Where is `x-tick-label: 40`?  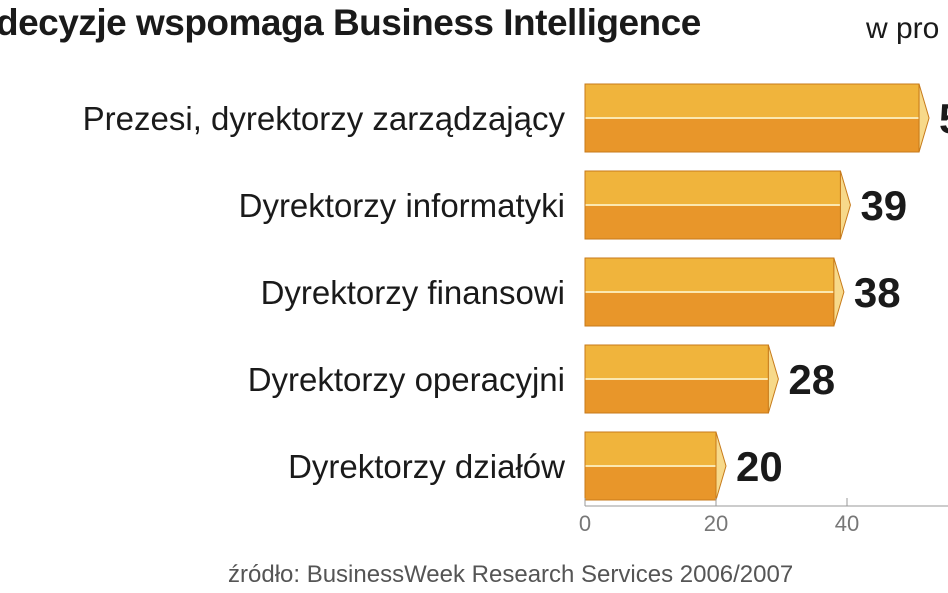 x-tick-label: 40 is located at coordinates (847, 523).